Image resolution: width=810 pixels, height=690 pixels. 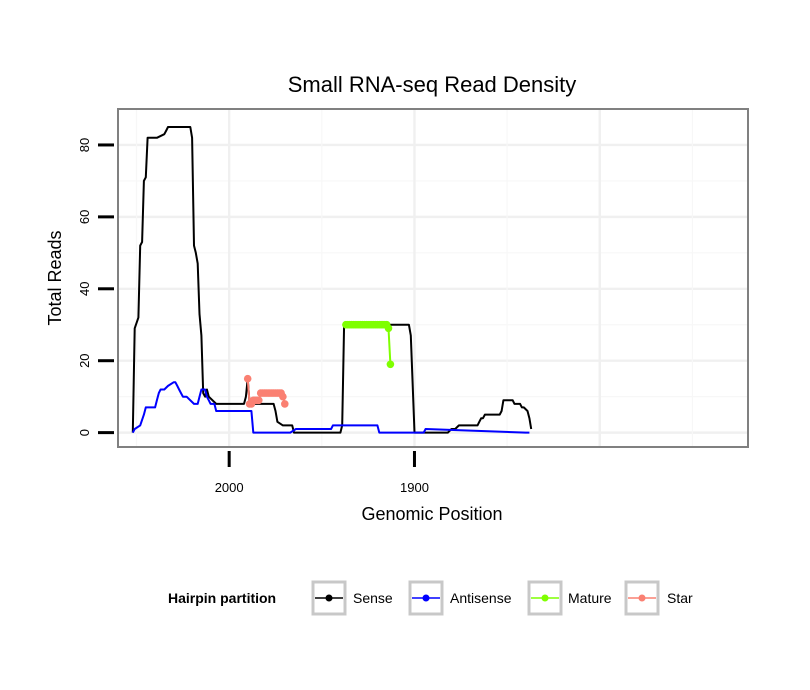 I want to click on legend-dot-sense, so click(x=329, y=598).